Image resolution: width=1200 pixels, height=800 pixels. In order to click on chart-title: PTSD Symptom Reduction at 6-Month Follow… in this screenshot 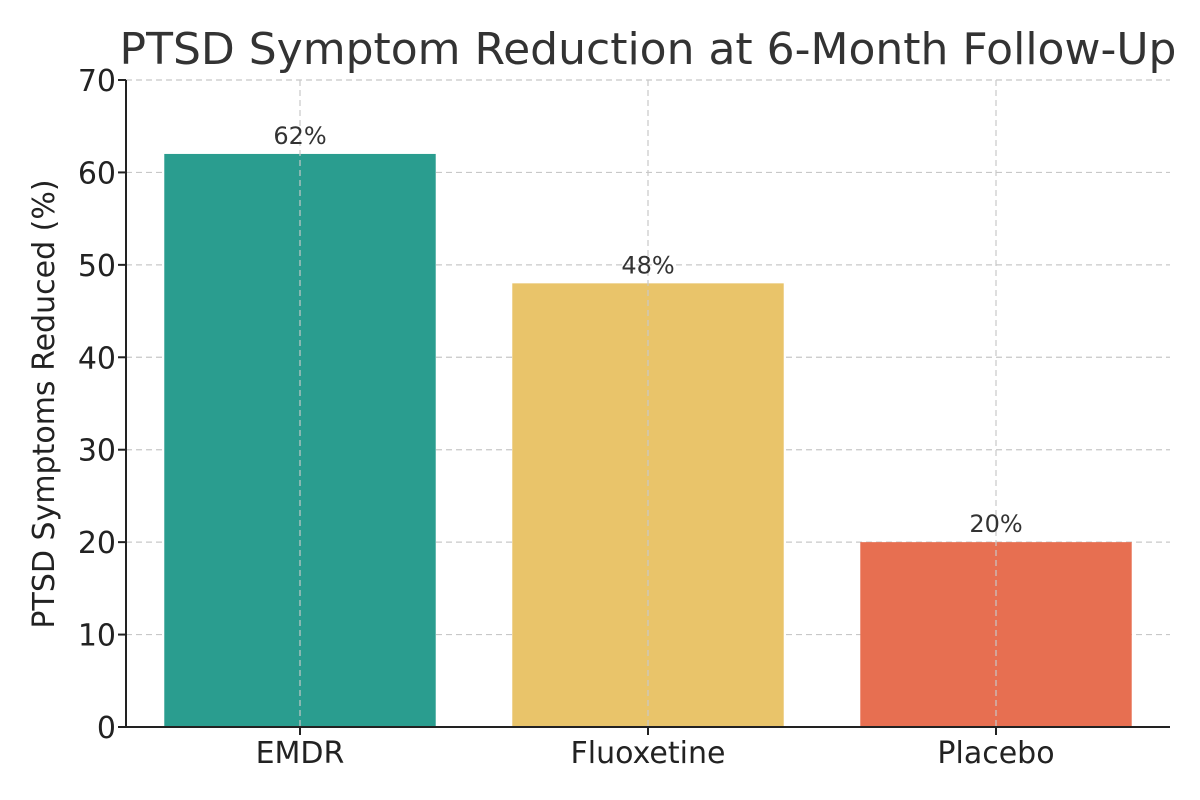, I will do `click(648, 49)`.